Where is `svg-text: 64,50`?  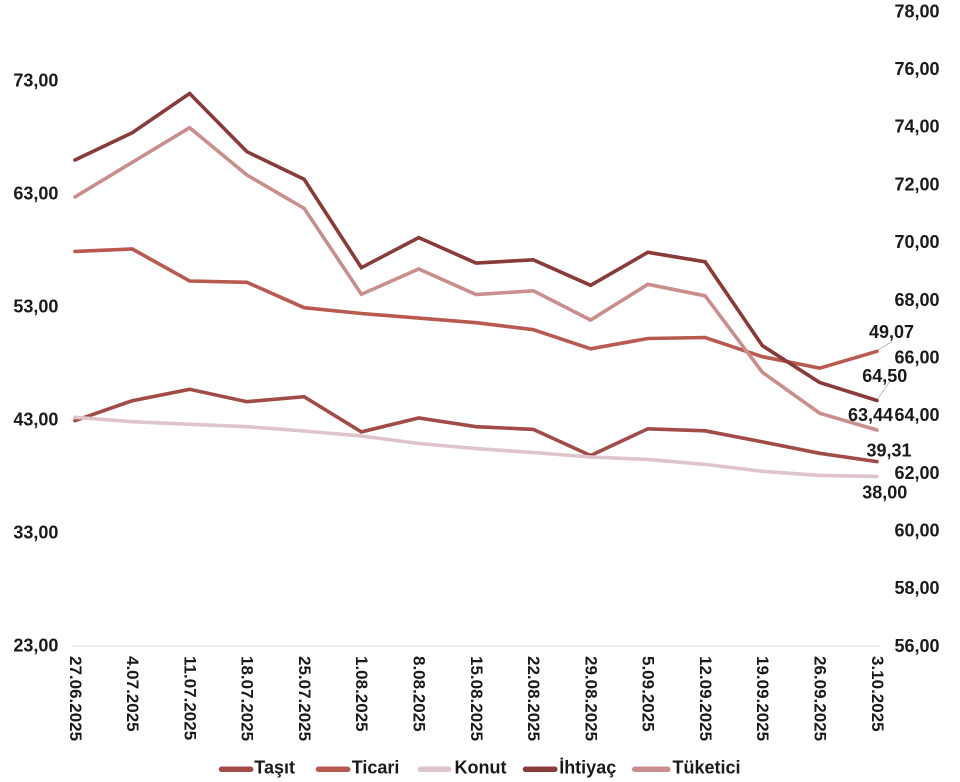
svg-text: 64,50 is located at coordinates (884, 376).